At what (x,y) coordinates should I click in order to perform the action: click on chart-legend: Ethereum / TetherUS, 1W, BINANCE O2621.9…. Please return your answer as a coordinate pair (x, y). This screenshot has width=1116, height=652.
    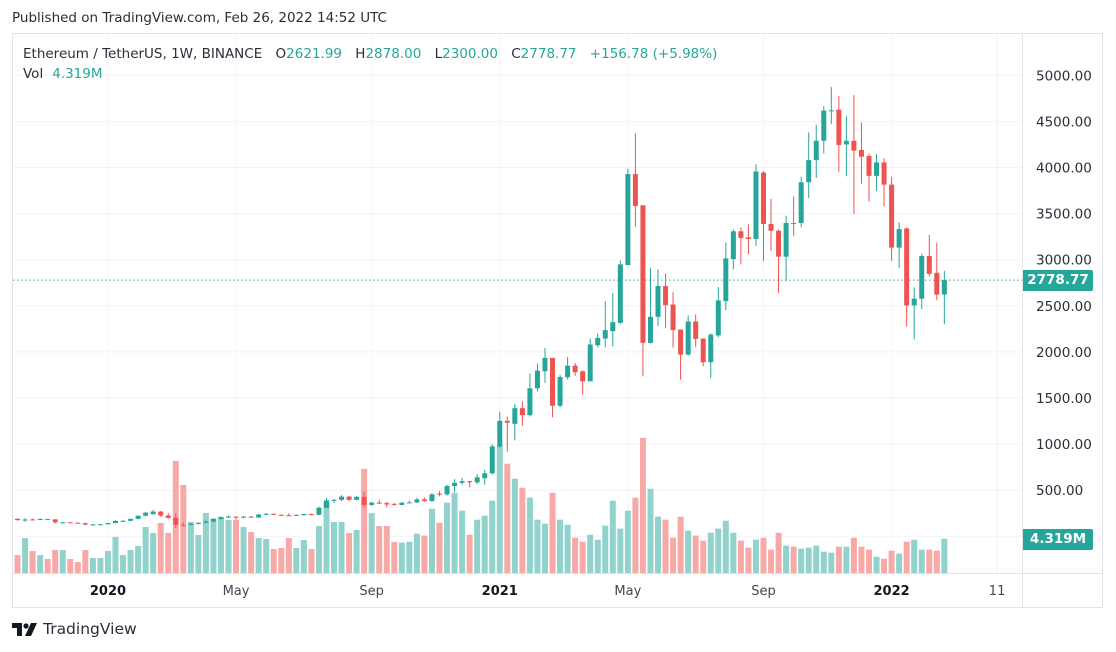
    Looking at the image, I should click on (370, 64).